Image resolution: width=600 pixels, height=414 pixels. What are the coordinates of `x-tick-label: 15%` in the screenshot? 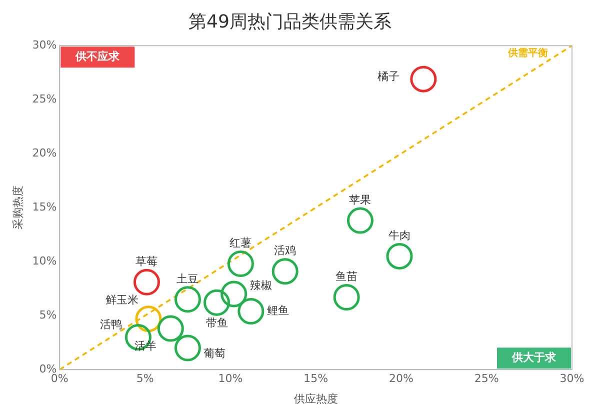 It's located at (316, 379).